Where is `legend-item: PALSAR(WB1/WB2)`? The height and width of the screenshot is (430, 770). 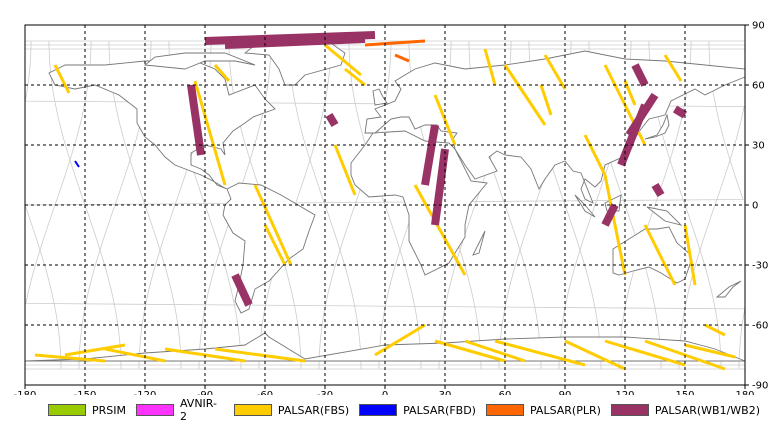 legend-item: PALSAR(WB1/WB2) is located at coordinates (685, 410).